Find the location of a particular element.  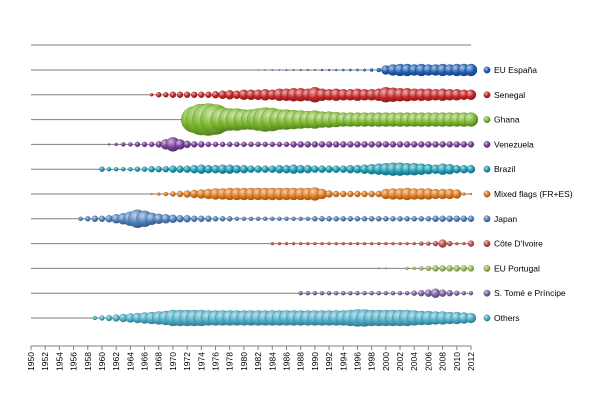

bubble-senegal-1971 is located at coordinates (180, 95).